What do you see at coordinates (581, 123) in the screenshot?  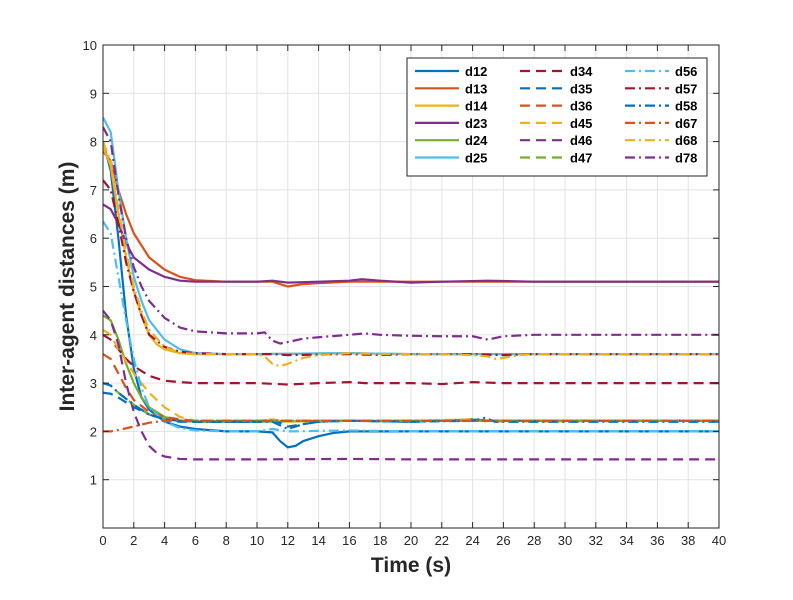 I see `legend-label-d45: d45` at bounding box center [581, 123].